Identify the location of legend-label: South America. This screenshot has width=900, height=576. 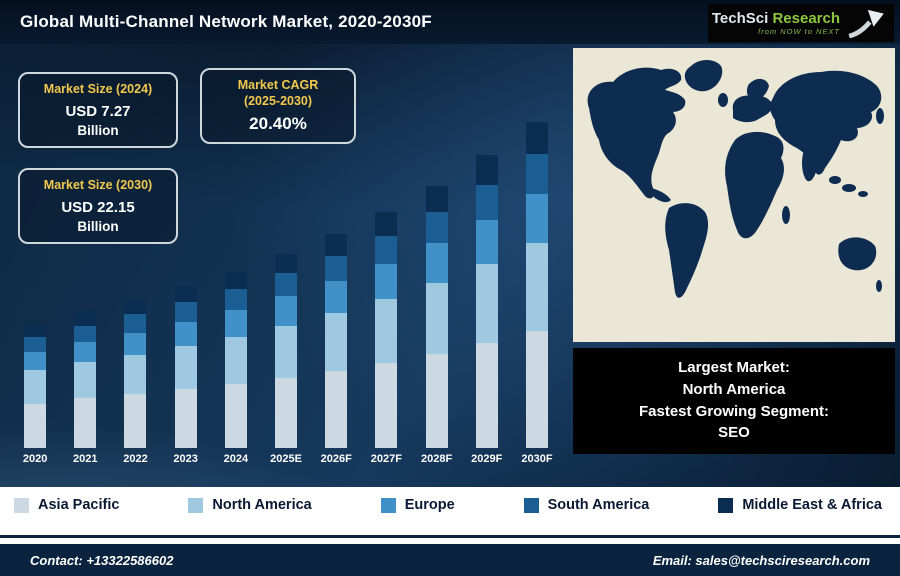
(598, 505).